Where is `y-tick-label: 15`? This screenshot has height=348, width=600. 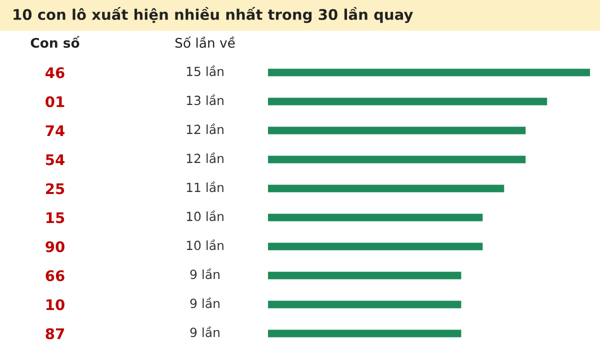
y-tick-label: 15 is located at coordinates (55, 218).